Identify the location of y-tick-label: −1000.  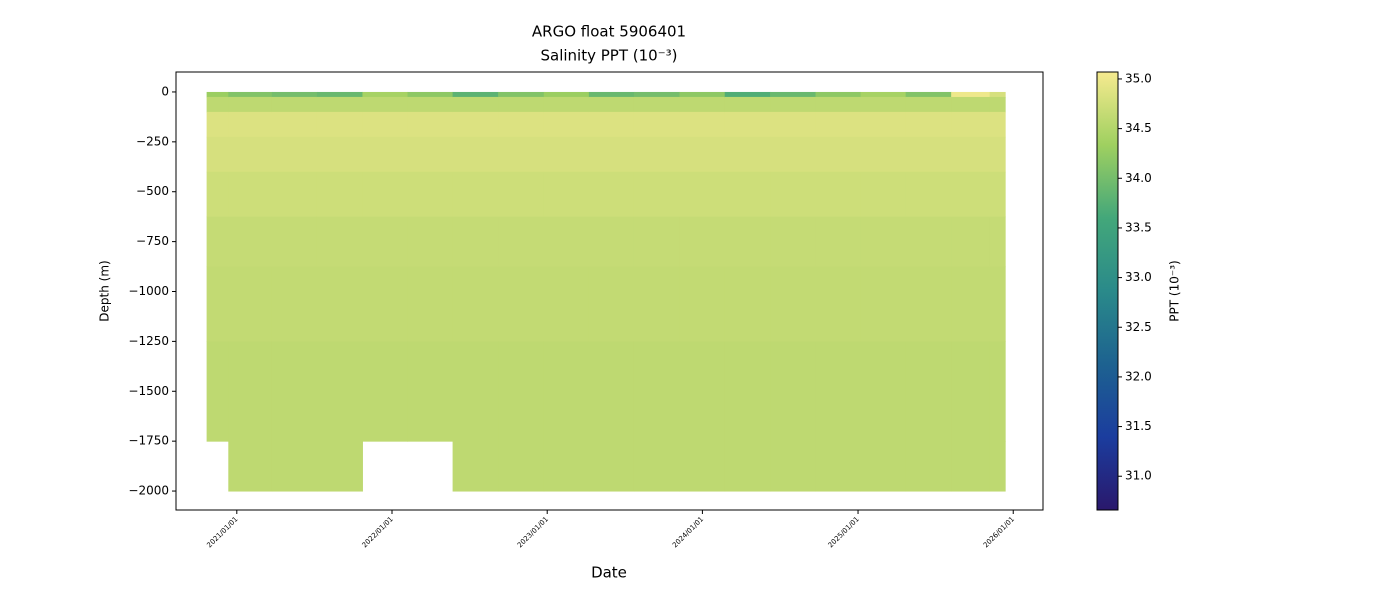
(148, 291).